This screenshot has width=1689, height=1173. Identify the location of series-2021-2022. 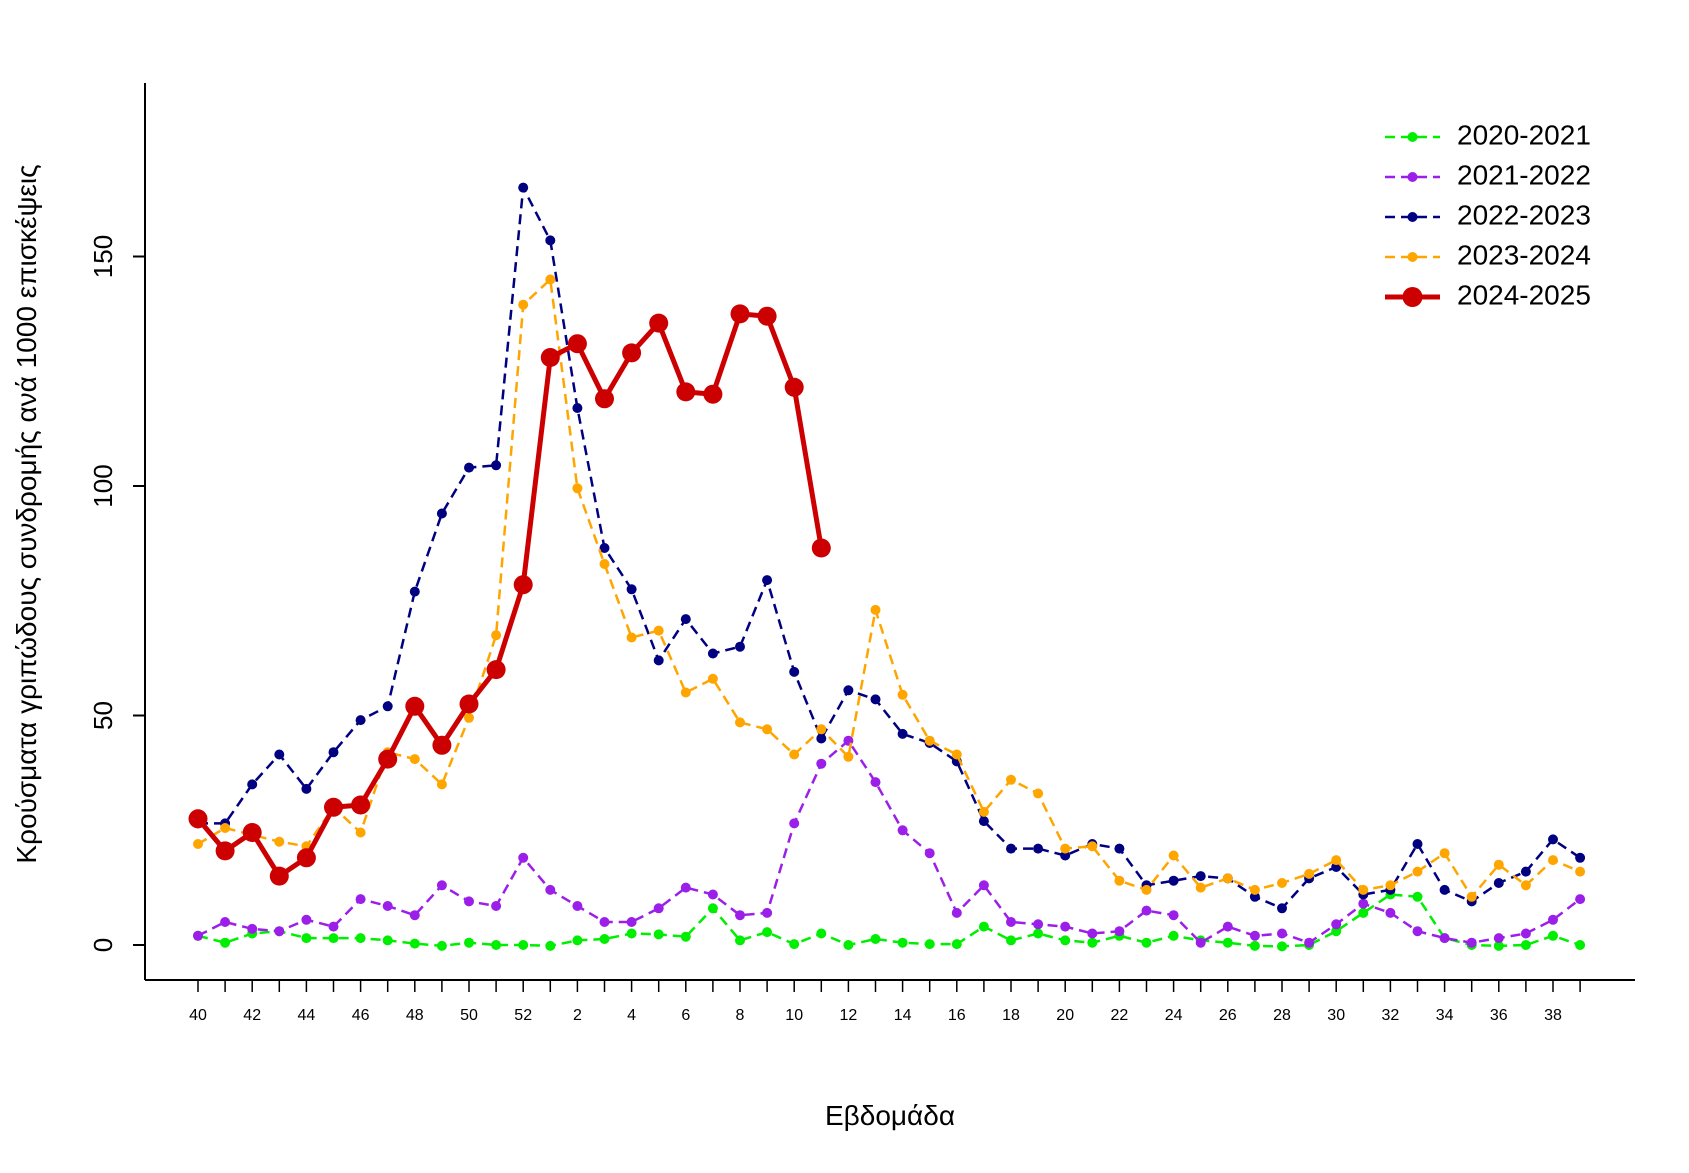
(889, 841).